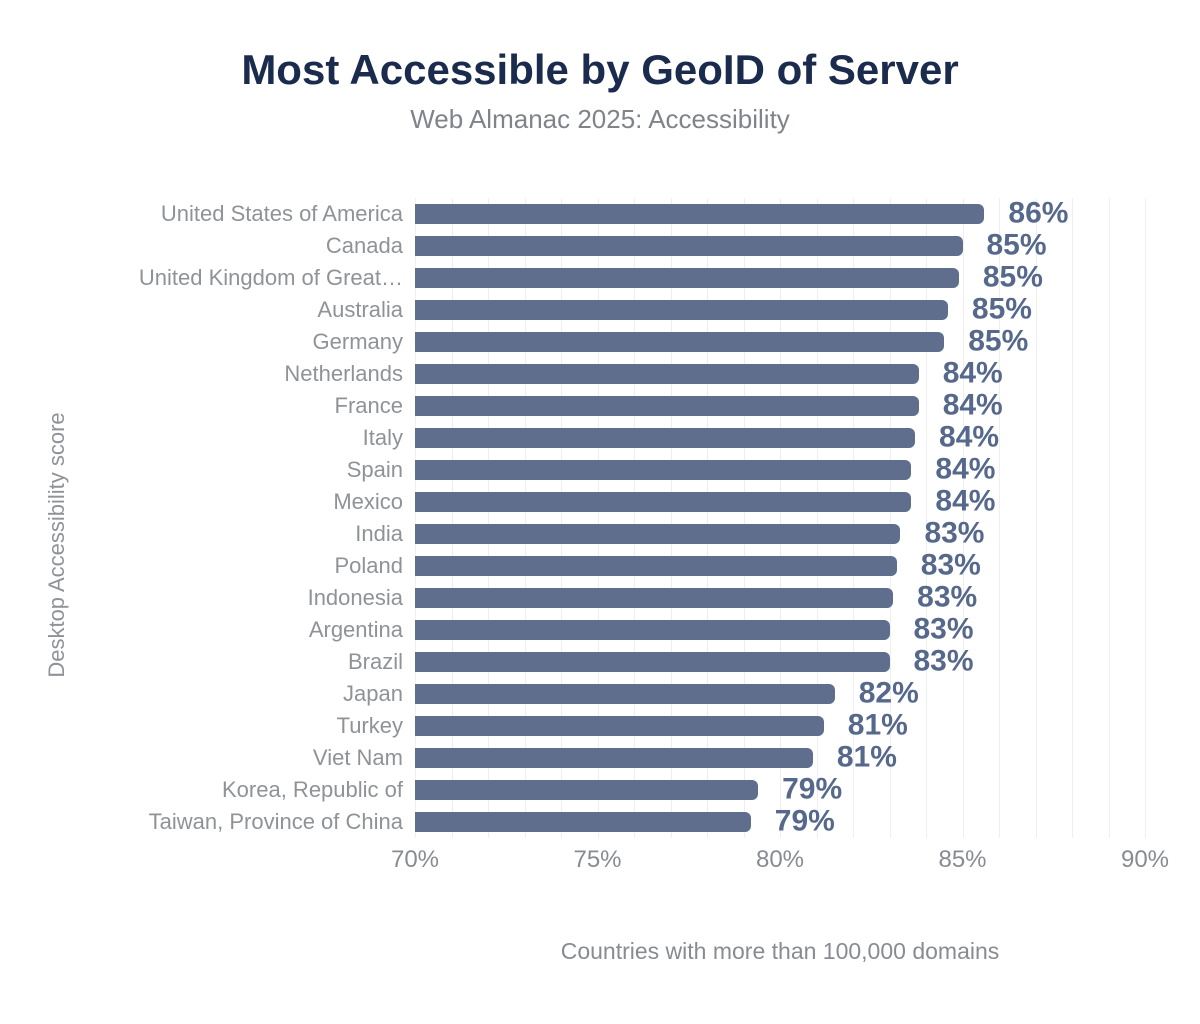 The image size is (1200, 1024). I want to click on bar-row: Viet Nam 81%, so click(572, 757).